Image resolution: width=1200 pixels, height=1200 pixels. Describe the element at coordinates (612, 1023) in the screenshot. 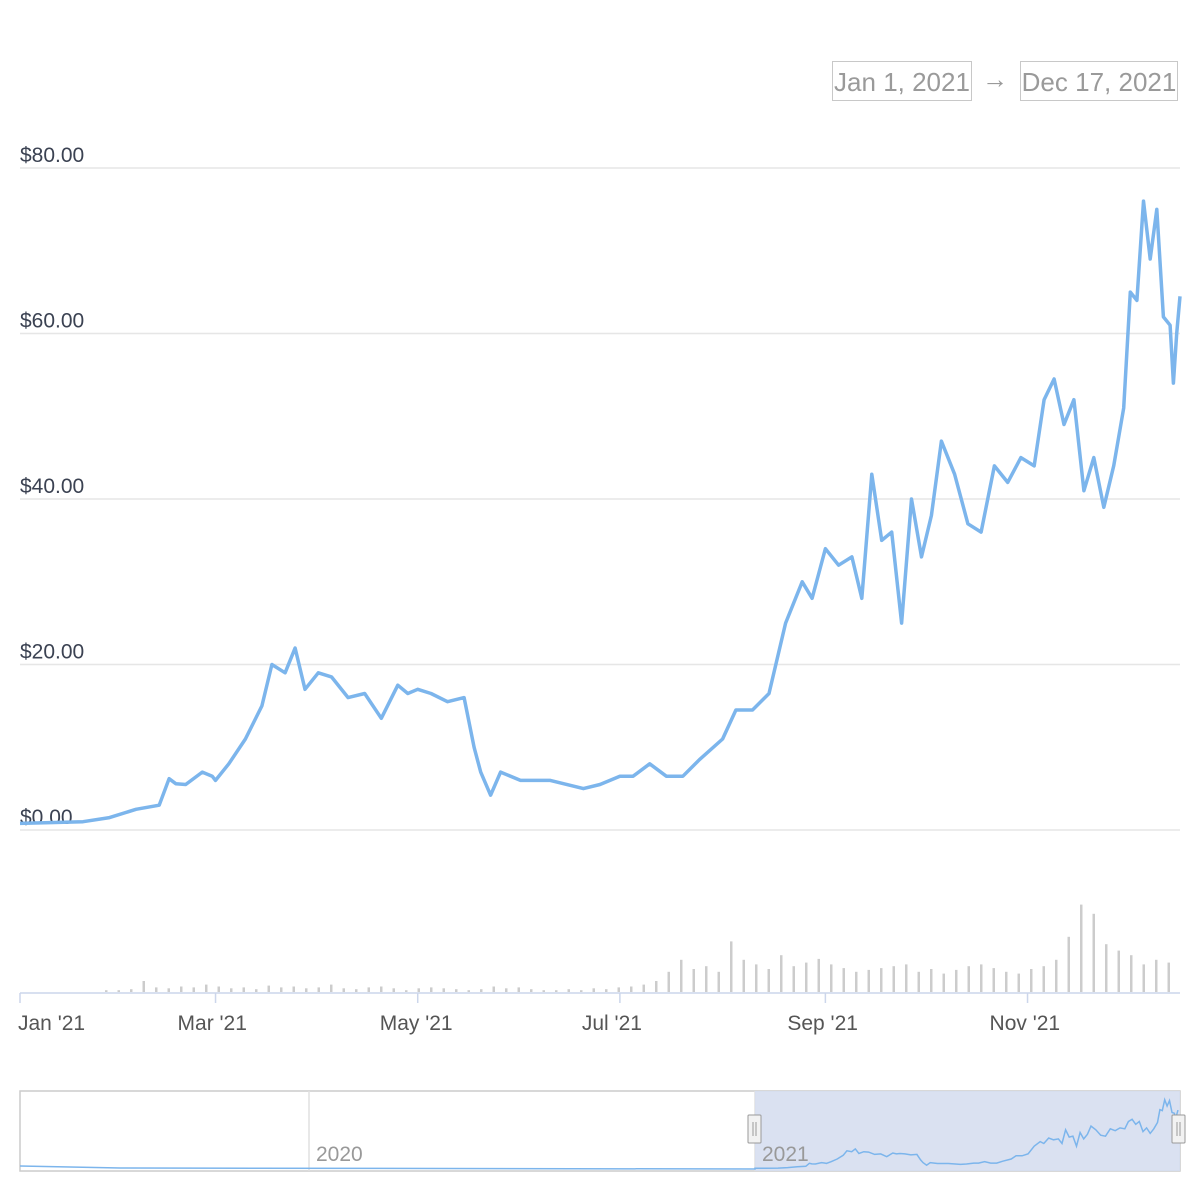

I see `x-tick-label: Jul '21` at that location.